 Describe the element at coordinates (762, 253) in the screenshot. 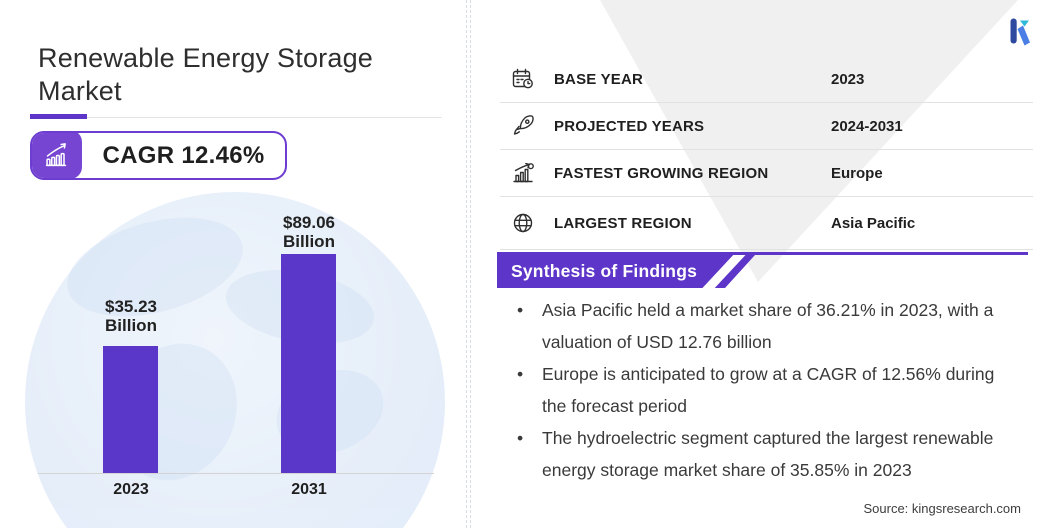

I see `findings-banner-top-line` at that location.